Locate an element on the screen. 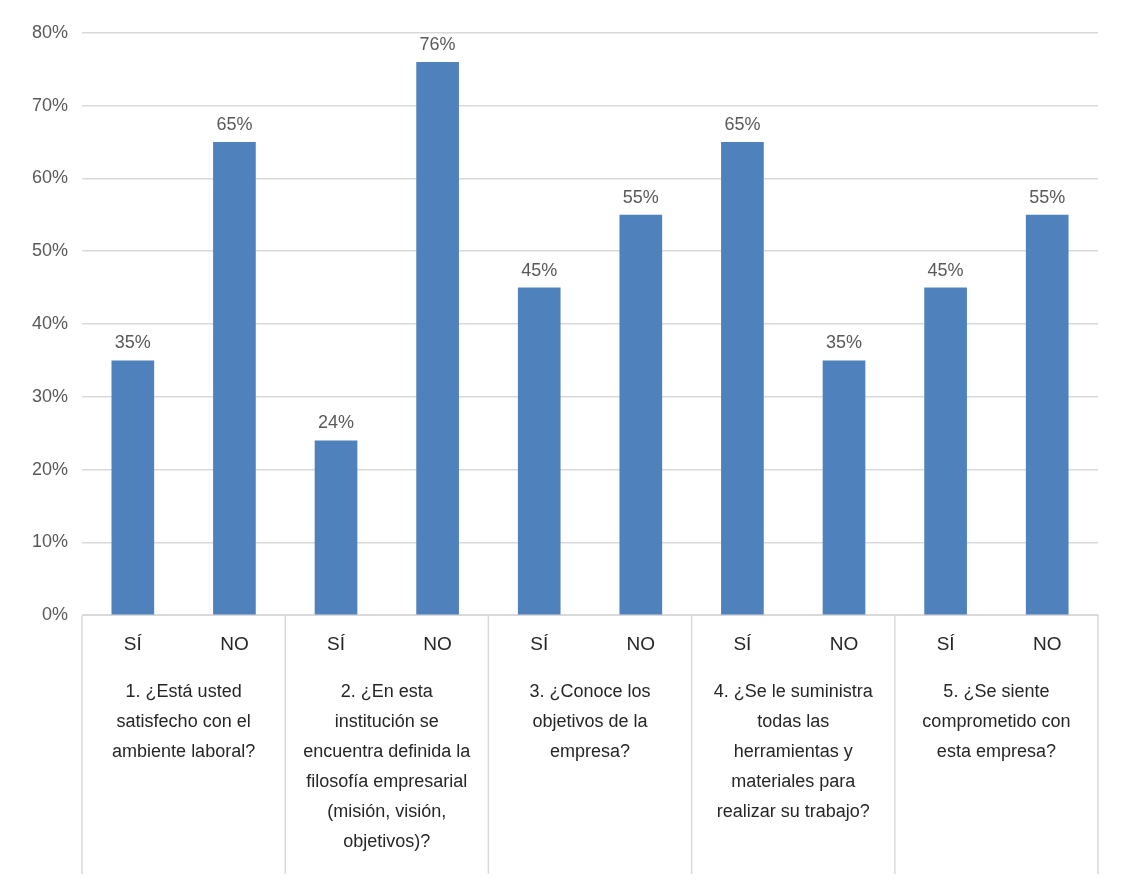 The width and height of the screenshot is (1130, 884). text: 3. ¿Conoce los objetivos de la empresa? is located at coordinates (590, 721).